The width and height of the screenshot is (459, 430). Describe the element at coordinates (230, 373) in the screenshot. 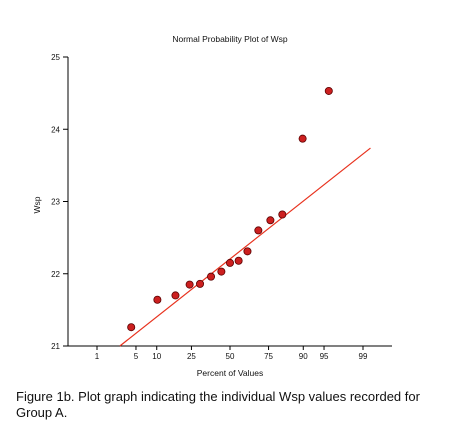

I see `x-axis-label: Percent of Values` at that location.